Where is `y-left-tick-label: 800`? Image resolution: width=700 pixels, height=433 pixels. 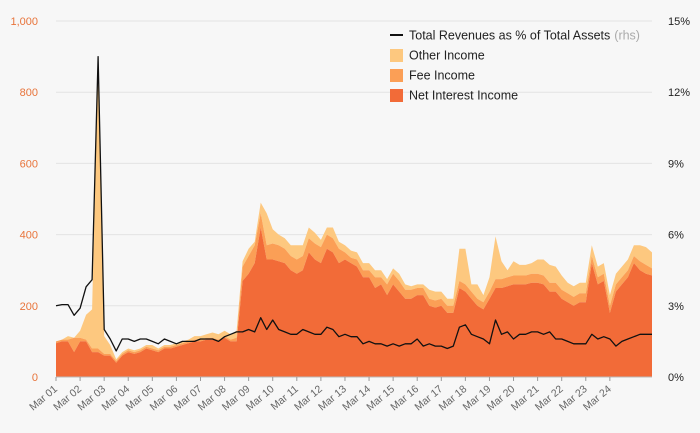
y-left-tick-label: 800 is located at coordinates (29, 93).